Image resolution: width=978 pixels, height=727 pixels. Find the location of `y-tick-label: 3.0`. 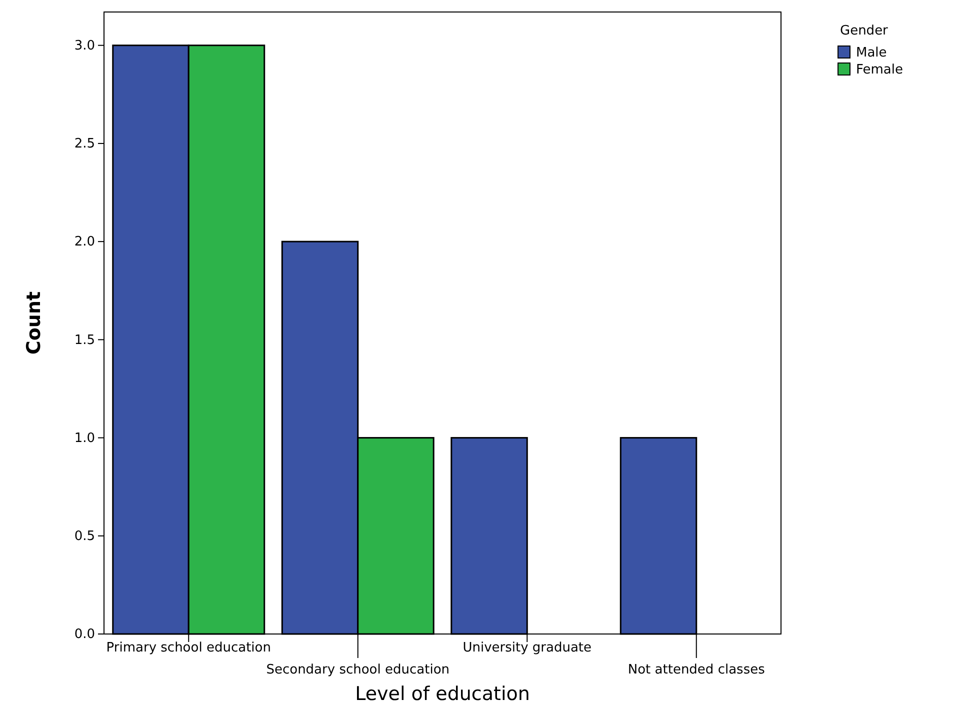

y-tick-label: 3.0 is located at coordinates (84, 46).